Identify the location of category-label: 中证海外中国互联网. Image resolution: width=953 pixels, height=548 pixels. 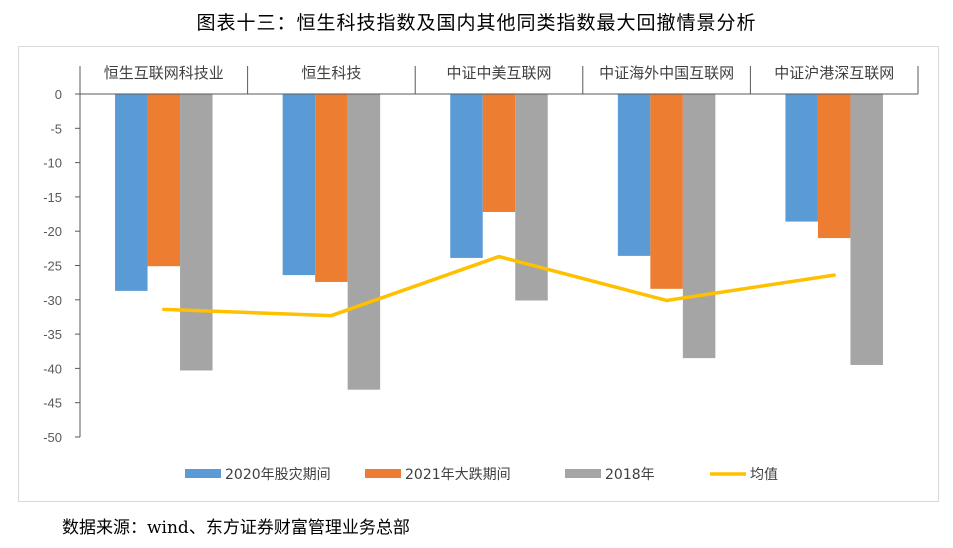
(666, 73).